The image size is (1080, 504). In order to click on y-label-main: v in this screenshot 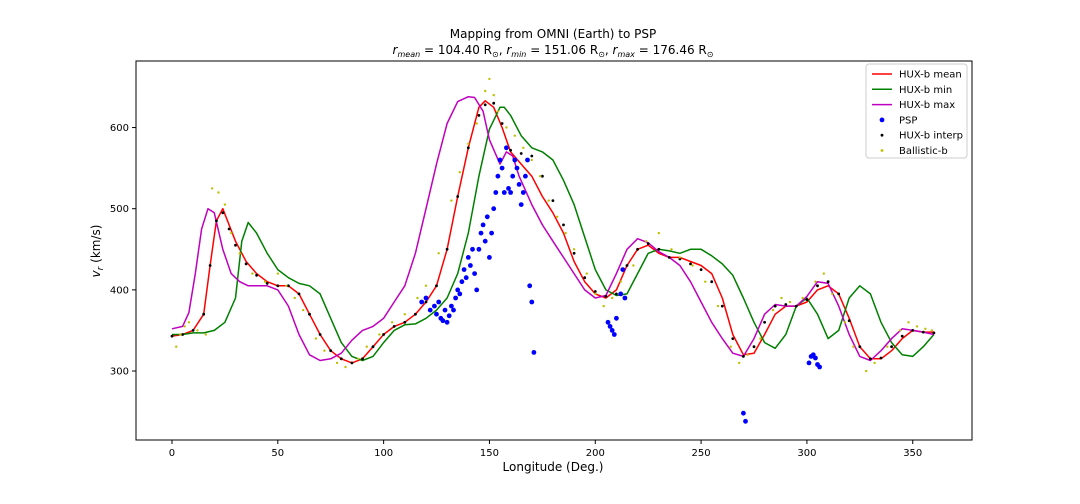, I will do `click(96, 273)`.